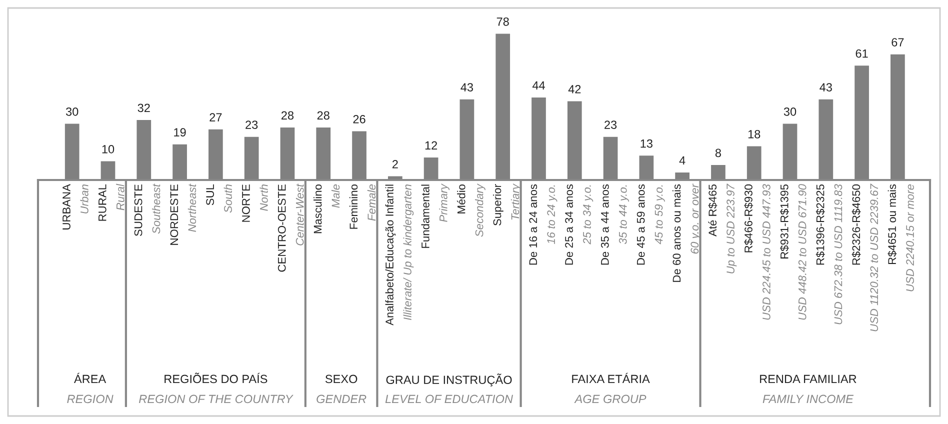 The height and width of the screenshot is (424, 948). What do you see at coordinates (865, 258) in the screenshot?
I see `x-tick-label: R$2326-R$4650 USD 1120.32 to USD 2239.67` at bounding box center [865, 258].